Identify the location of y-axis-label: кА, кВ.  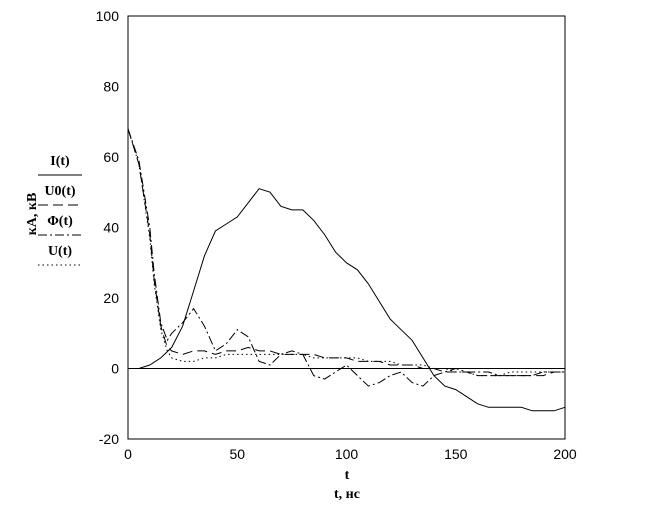
(32, 214).